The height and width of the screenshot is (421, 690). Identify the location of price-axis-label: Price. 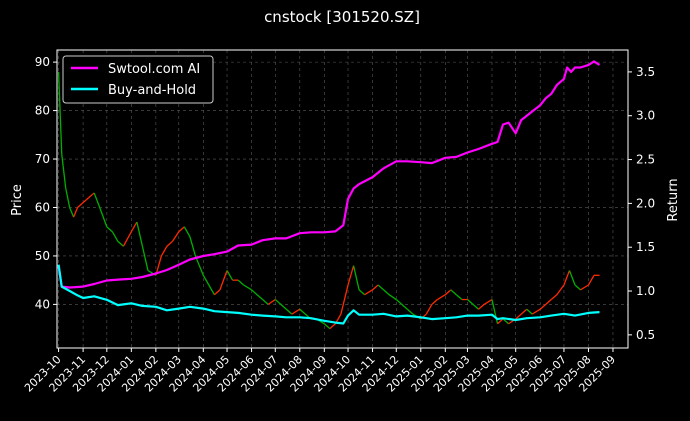
(17, 200).